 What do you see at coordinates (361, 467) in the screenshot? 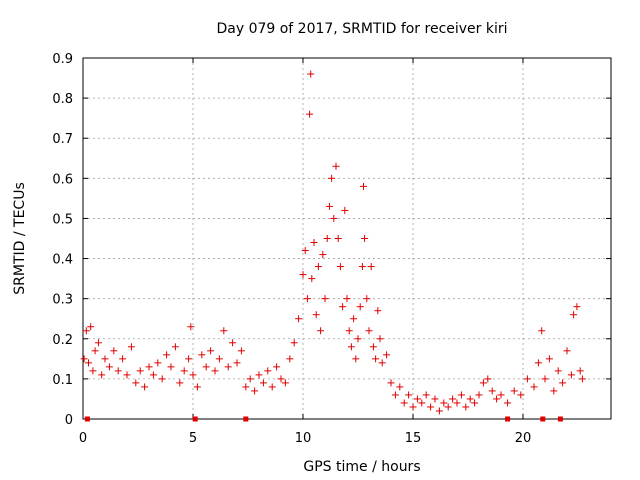
I see `x-axis-label: GPS time / hours` at bounding box center [361, 467].